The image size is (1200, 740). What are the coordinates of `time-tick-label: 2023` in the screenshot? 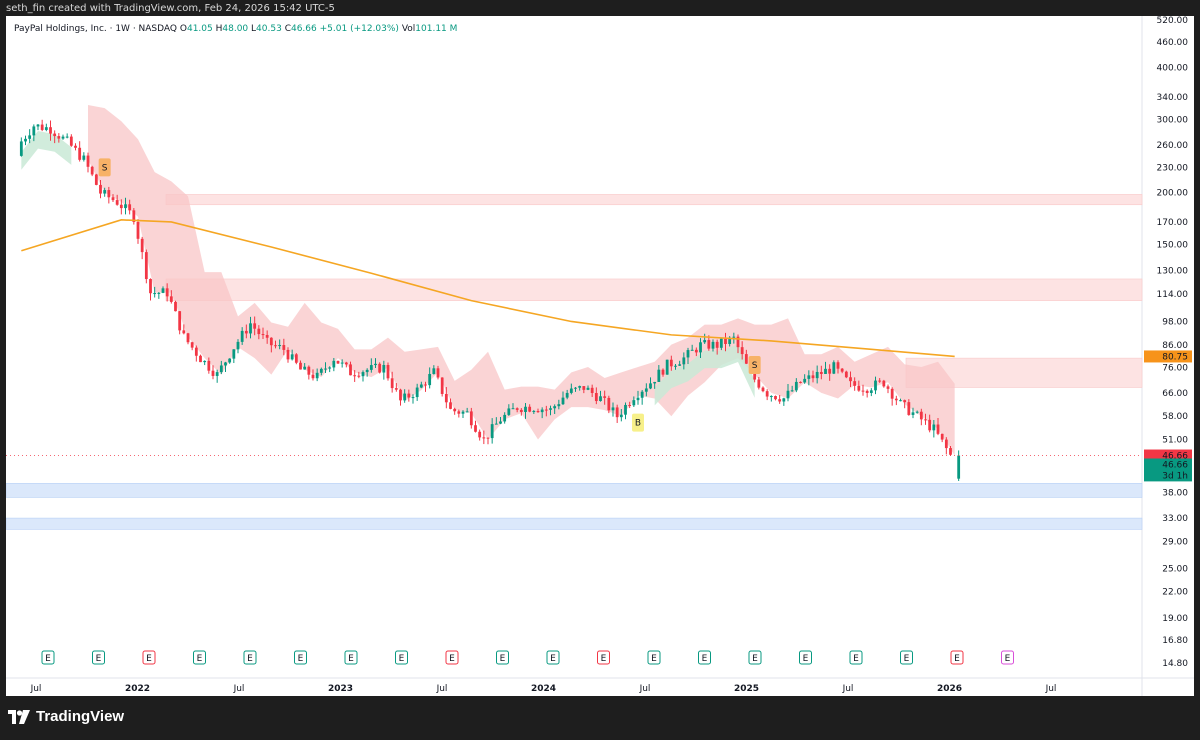 It's located at (340, 689).